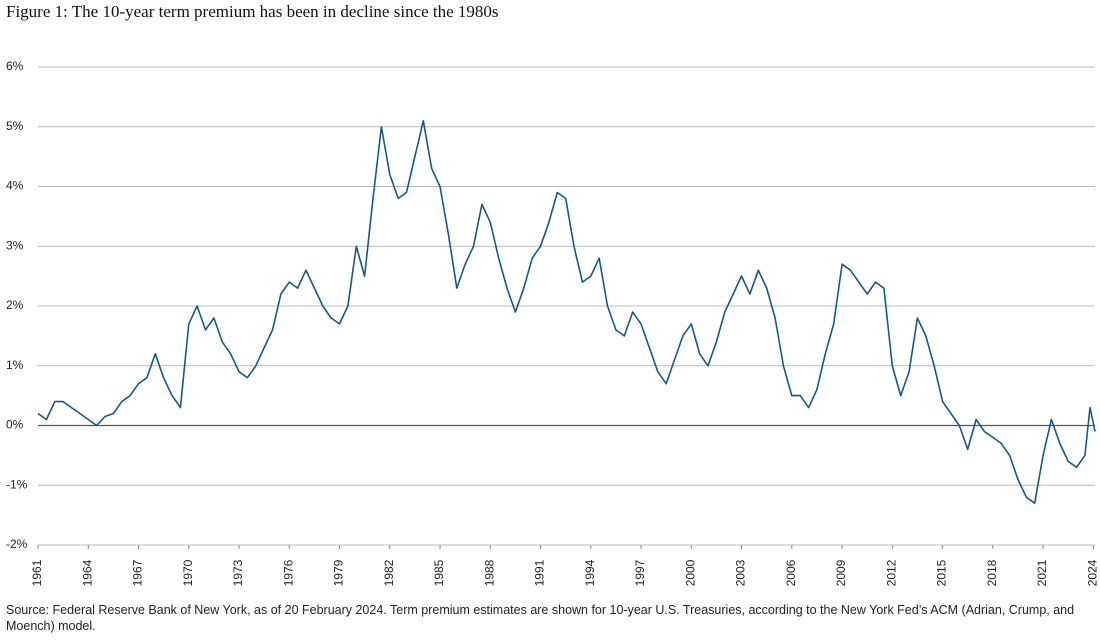 The image size is (1100, 640). Describe the element at coordinates (15, 425) in the screenshot. I see `y-tick-label: 0%` at that location.